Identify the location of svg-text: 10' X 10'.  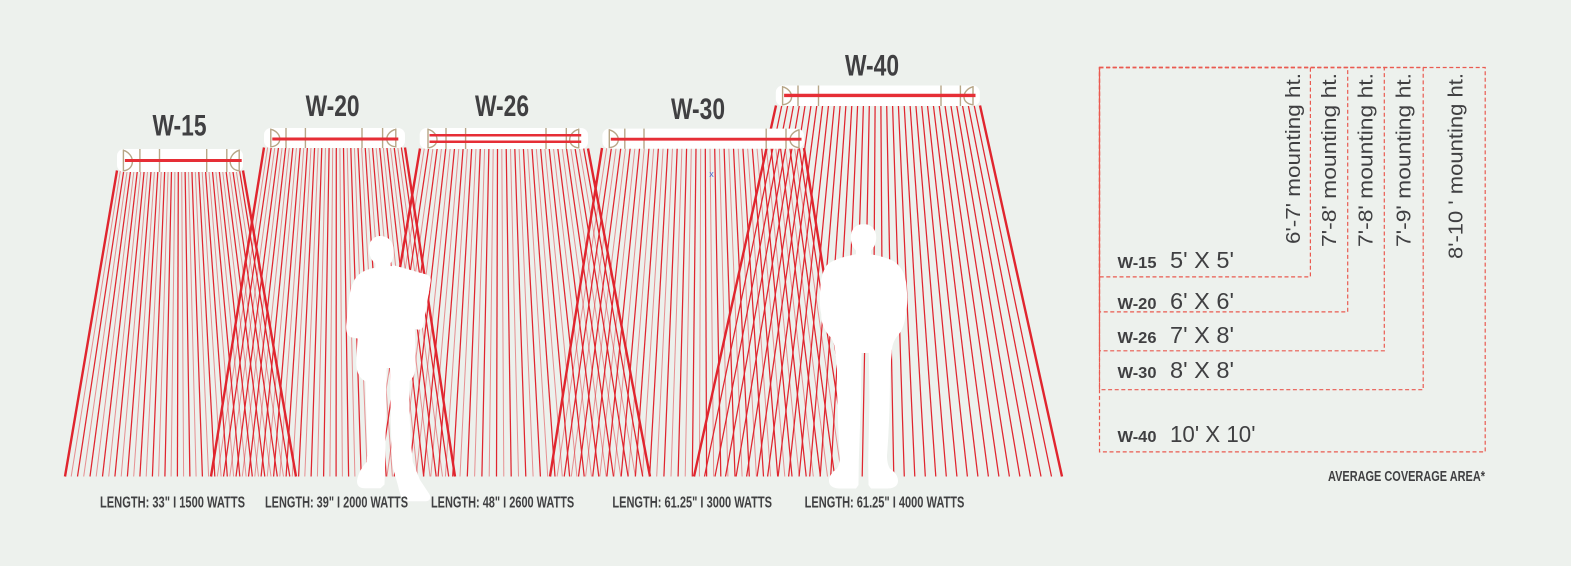
(1213, 434).